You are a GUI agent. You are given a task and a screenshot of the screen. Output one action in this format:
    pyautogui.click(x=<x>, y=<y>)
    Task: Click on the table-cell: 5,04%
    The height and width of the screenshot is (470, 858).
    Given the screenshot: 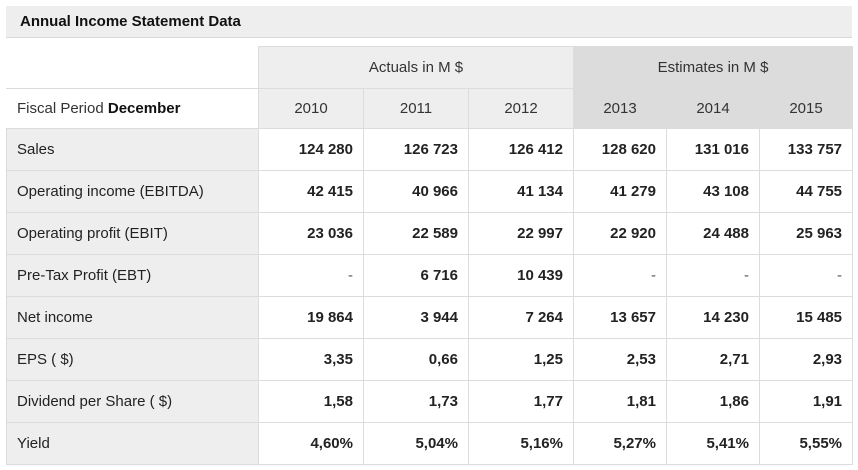 What is the action you would take?
    pyautogui.click(x=416, y=443)
    